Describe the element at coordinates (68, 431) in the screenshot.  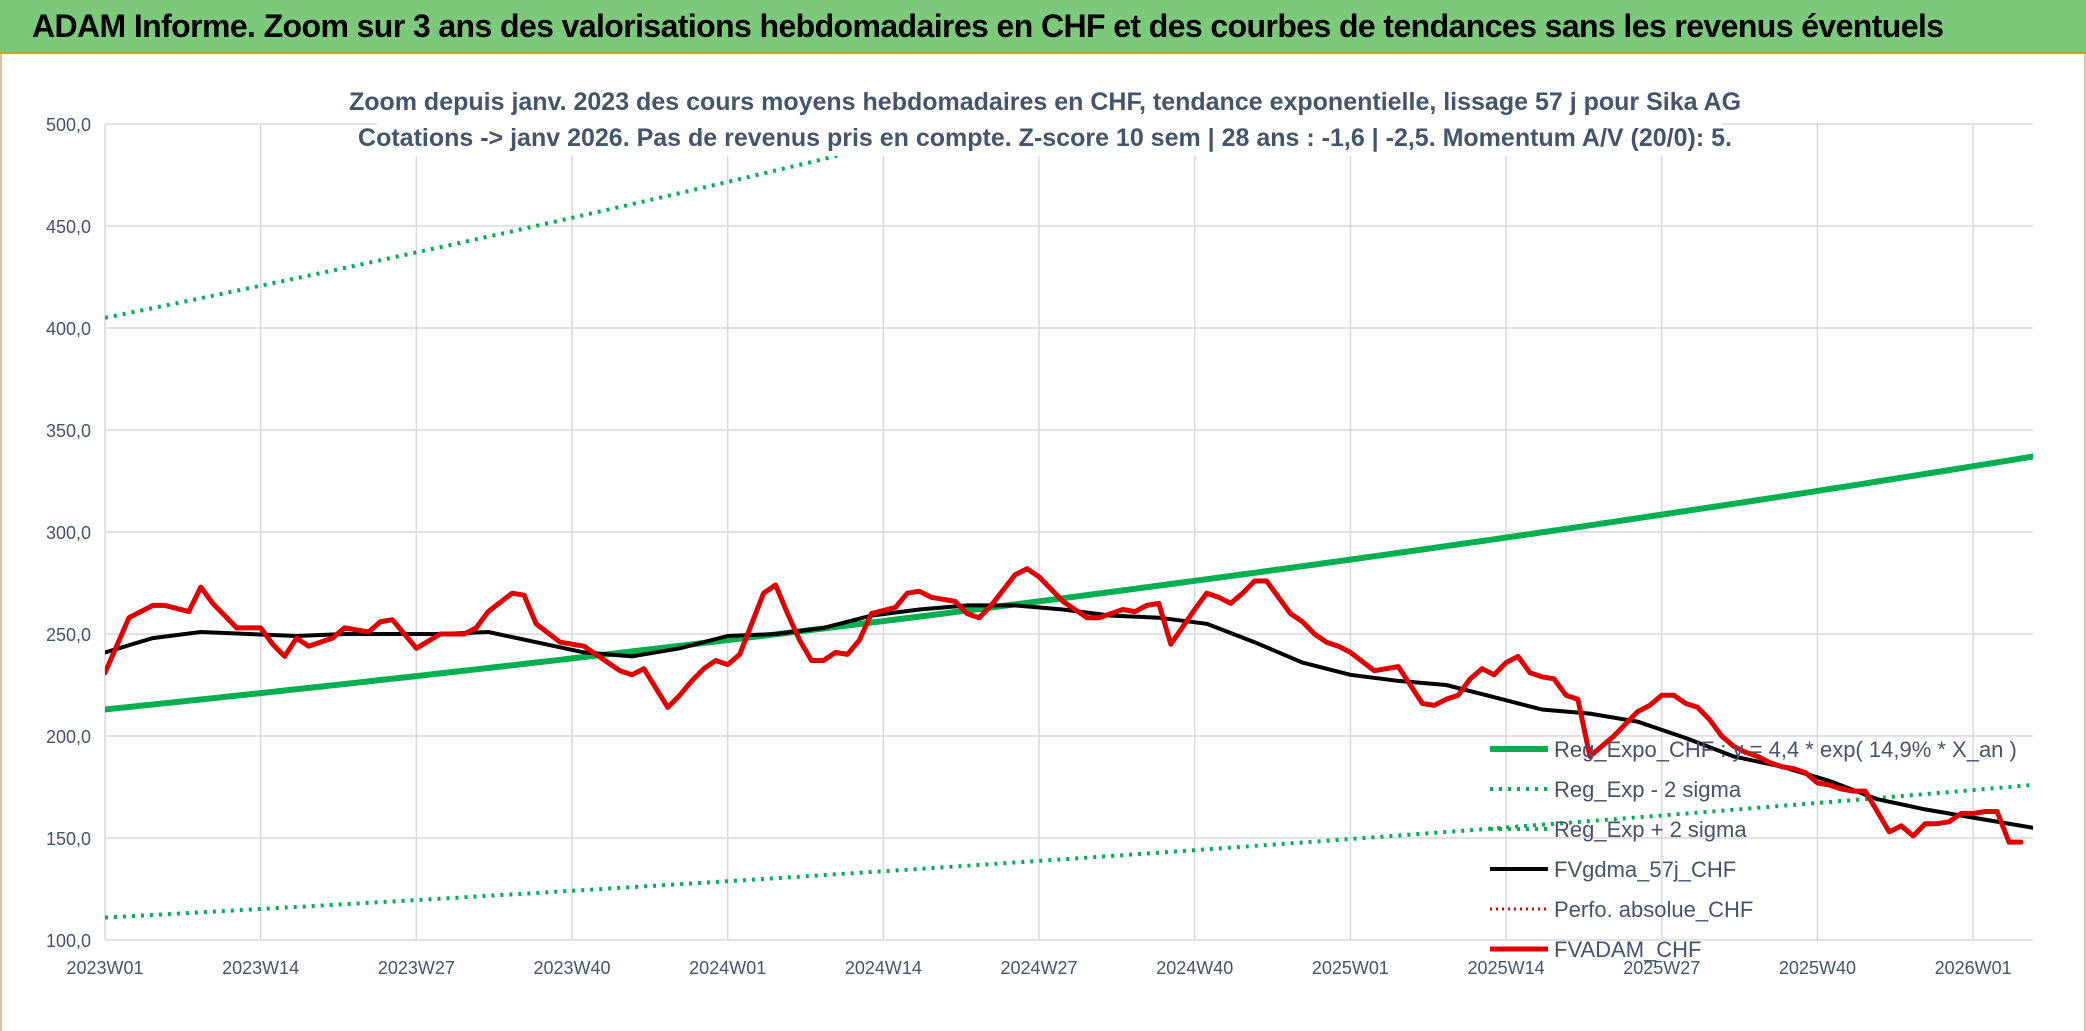
I see `y-tick-label: 350,0` at that location.